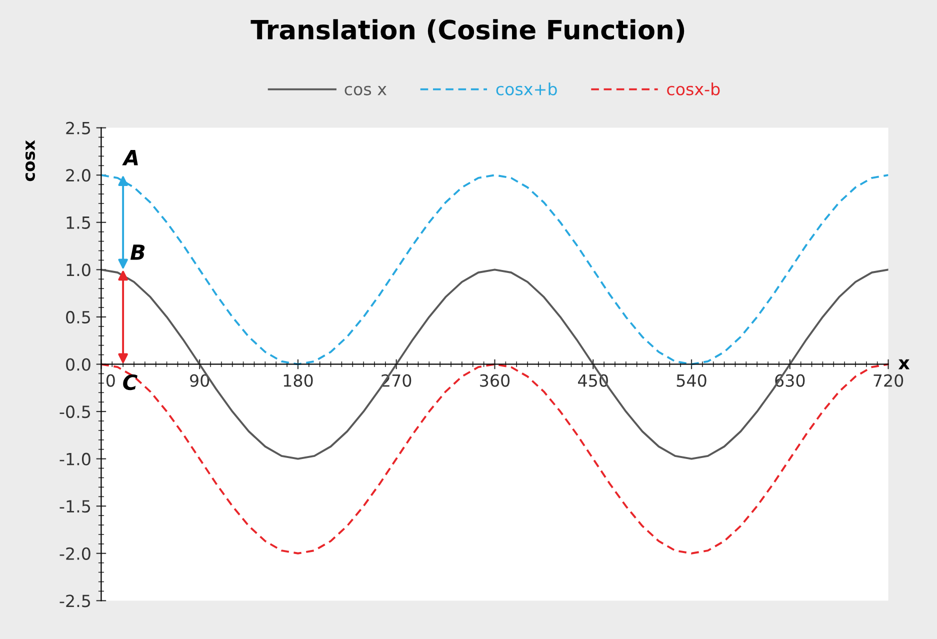  What do you see at coordinates (78, 175) in the screenshot?
I see `y-tick-label: 2.0` at bounding box center [78, 175].